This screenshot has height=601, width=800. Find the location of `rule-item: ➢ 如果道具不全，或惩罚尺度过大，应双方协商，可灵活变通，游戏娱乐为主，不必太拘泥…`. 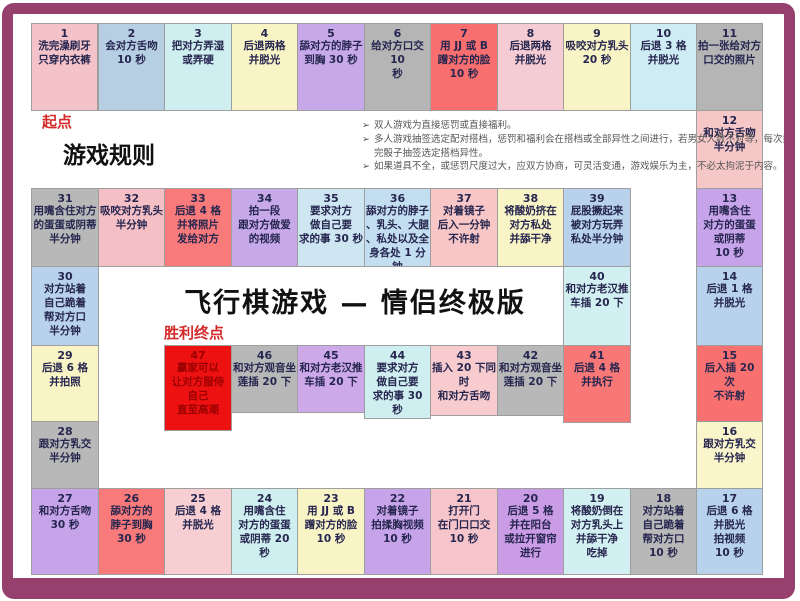

rule-item: ➢ 如果道具不全，或惩罚尺度过大，应双方协商，可灵活变通，游戏娱乐为主，不必太拘泥… is located at coordinates (577, 167).